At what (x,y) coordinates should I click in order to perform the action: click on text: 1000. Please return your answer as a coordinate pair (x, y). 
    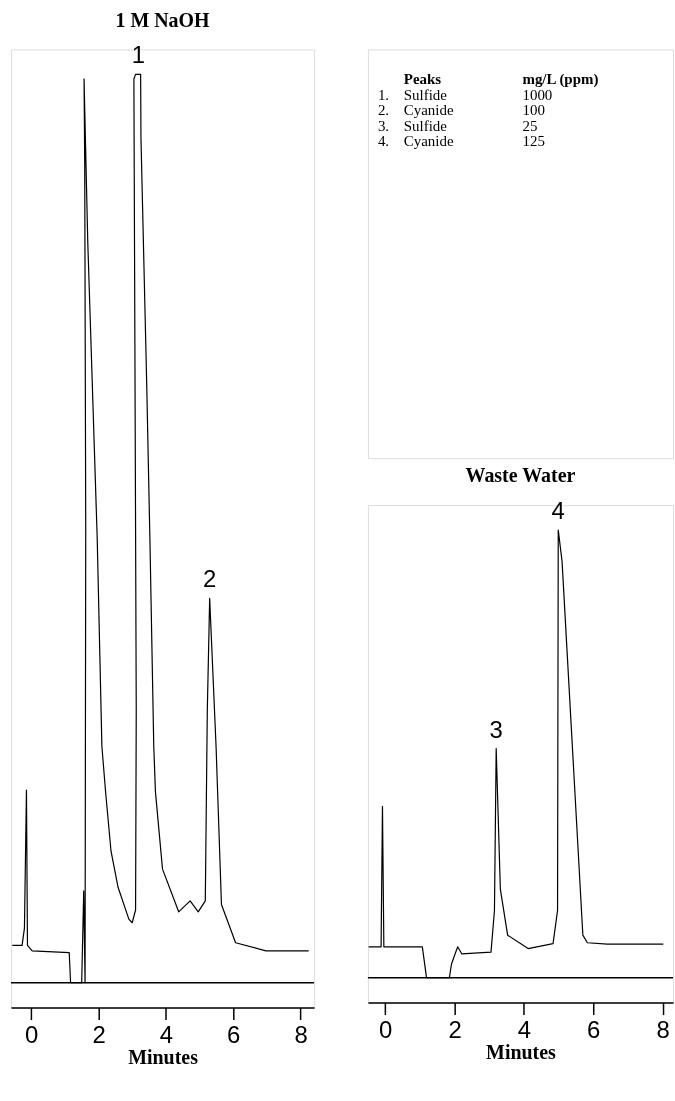
    Looking at the image, I should click on (537, 94).